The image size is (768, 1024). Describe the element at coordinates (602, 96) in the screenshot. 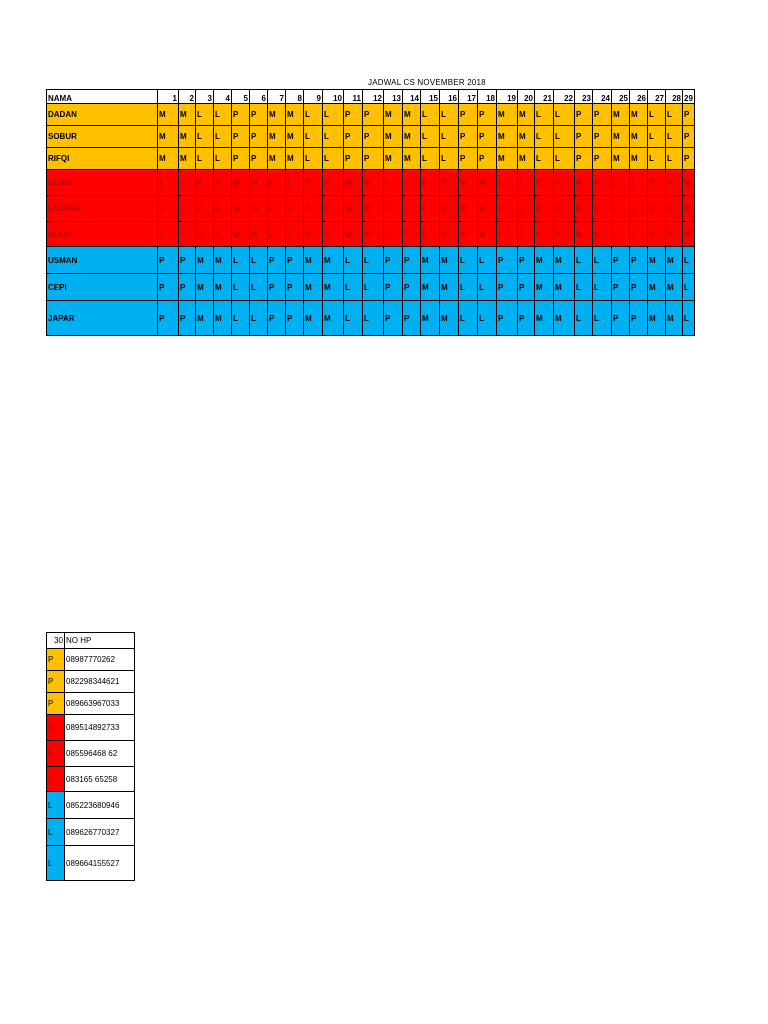

I see `day-header: 24` at that location.